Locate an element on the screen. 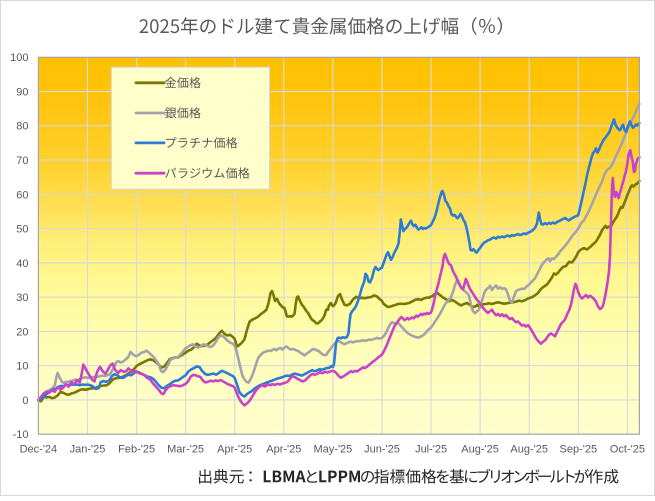 This screenshot has height=501, width=655. svg-text: May-'25 is located at coordinates (333, 450).